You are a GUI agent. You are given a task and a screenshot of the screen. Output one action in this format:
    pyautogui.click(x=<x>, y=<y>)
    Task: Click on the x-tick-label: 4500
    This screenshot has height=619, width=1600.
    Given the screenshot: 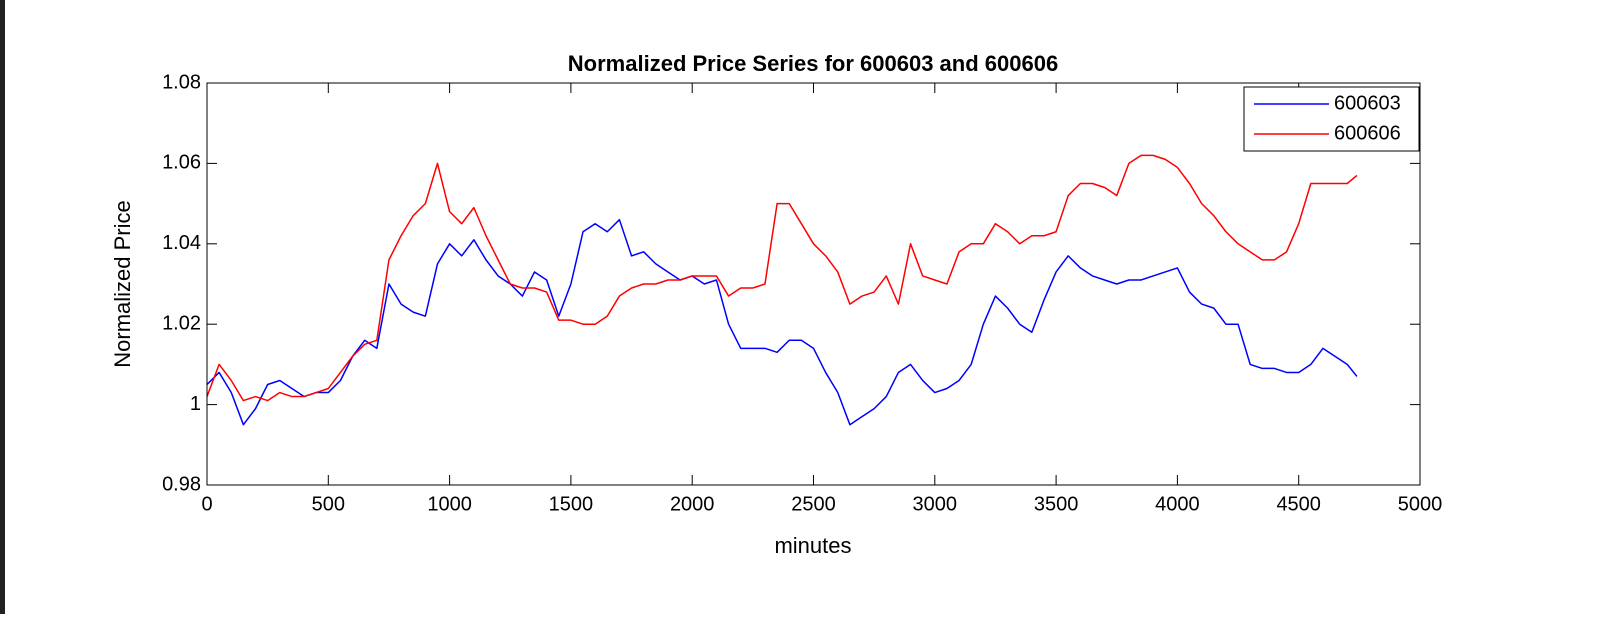 What is the action you would take?
    pyautogui.click(x=1298, y=504)
    